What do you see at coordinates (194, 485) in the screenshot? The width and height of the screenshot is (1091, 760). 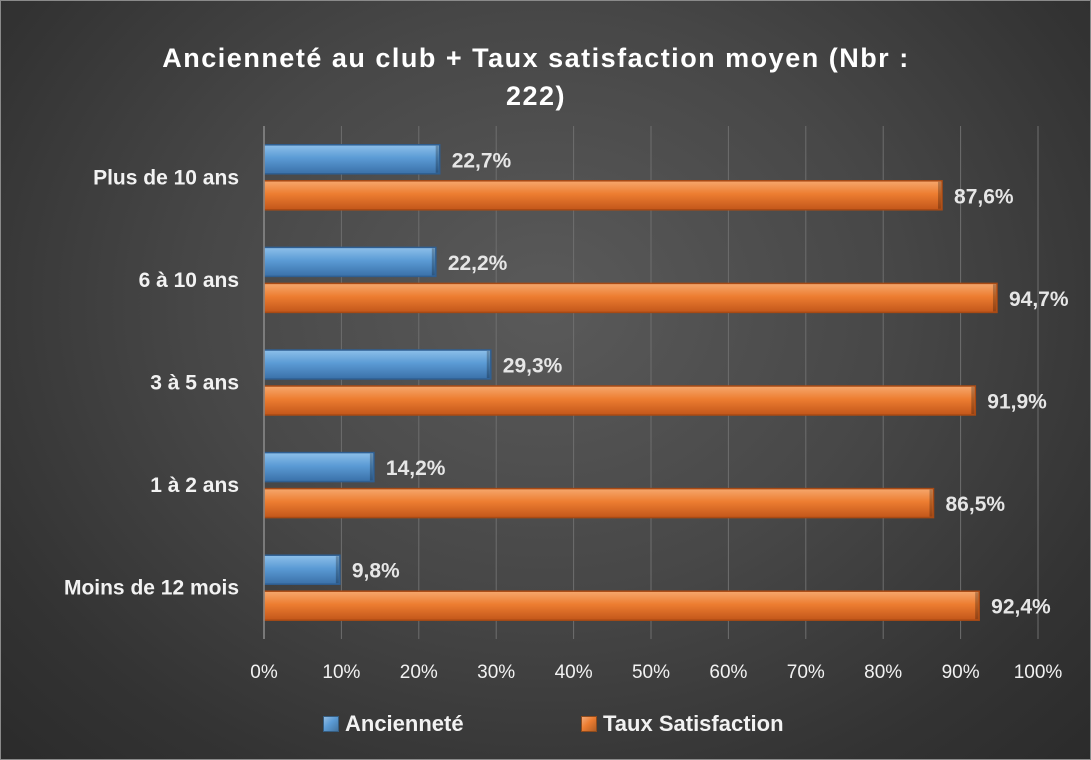 I see `category-label: 1 à 2 ans` at bounding box center [194, 485].